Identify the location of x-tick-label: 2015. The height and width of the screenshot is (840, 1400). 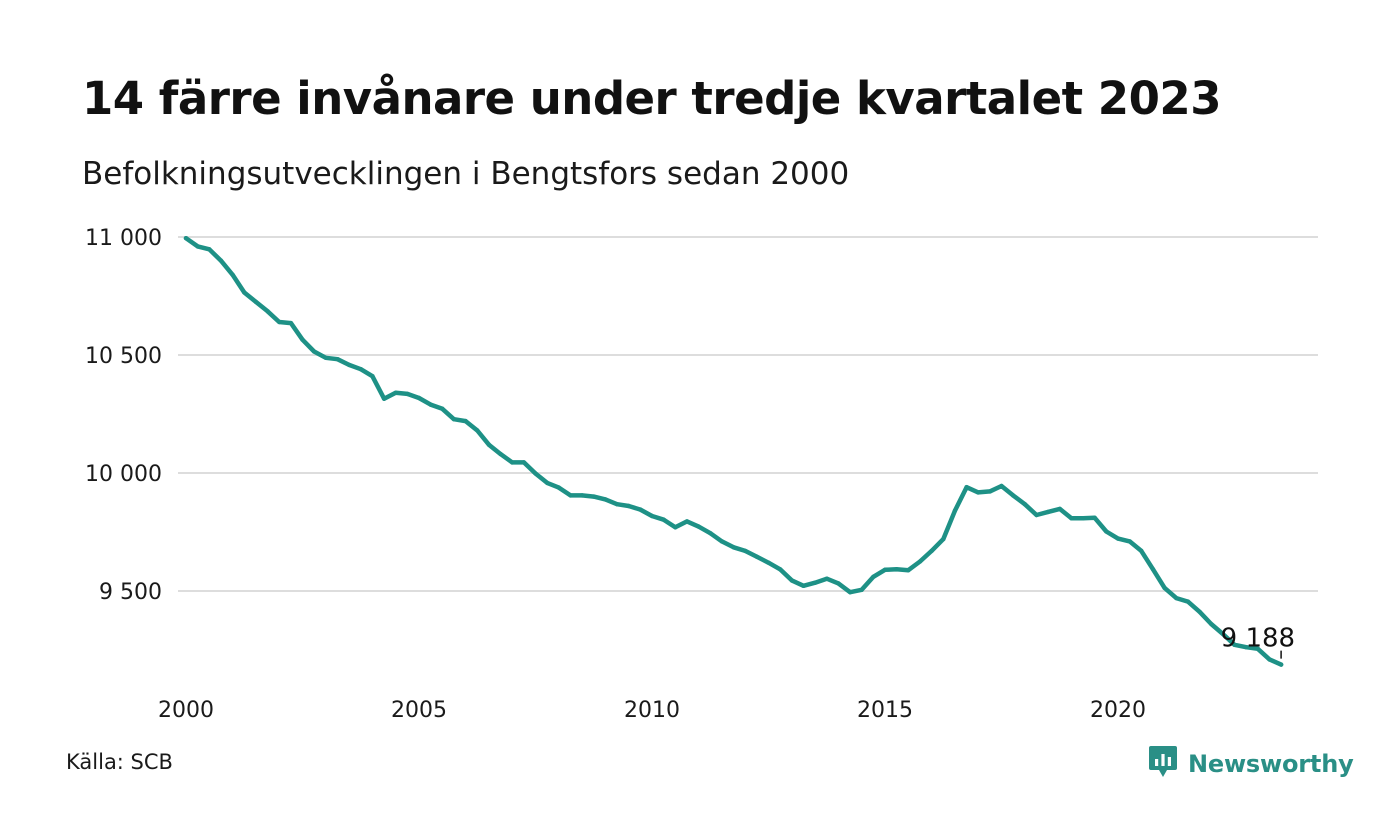
(885, 710).